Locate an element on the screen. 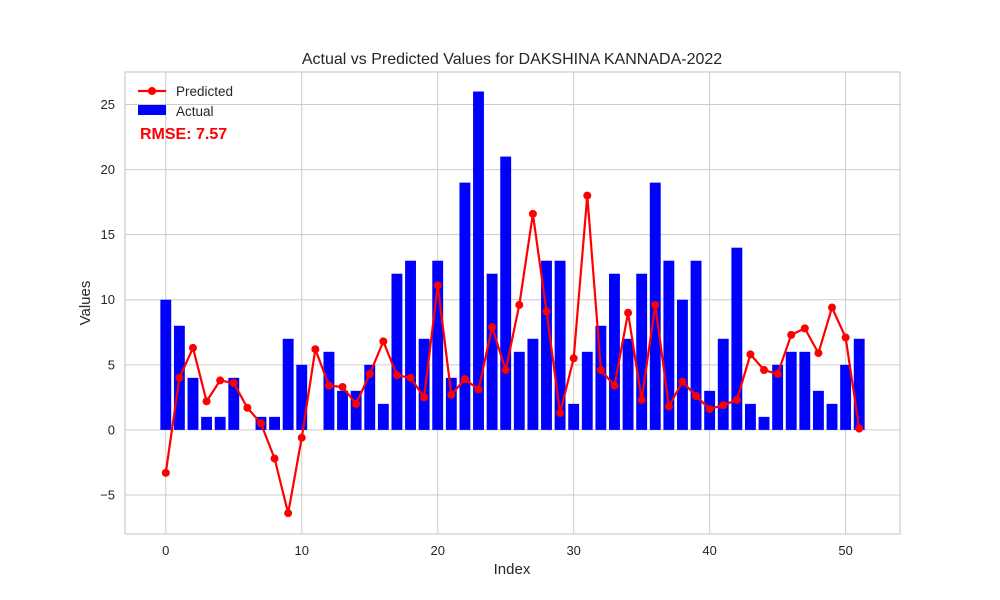  y-tick-label: 15 is located at coordinates (108, 234).